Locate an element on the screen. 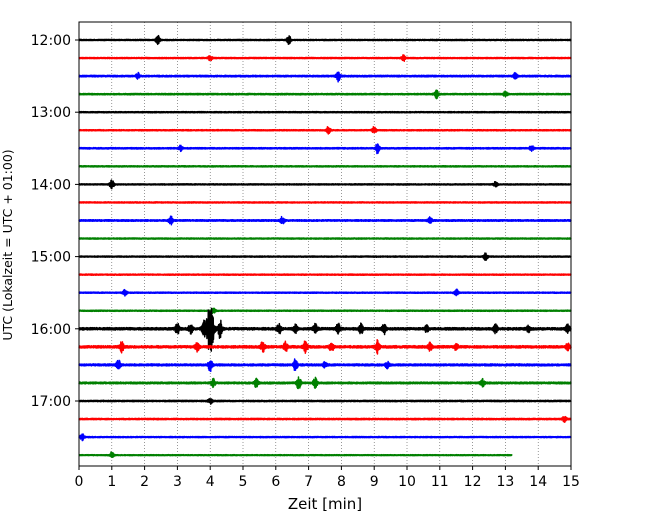 Image resolution: width=650 pixels, height=525 pixels. y-axis-label: UTC (Lokalzeit = UTC + 01:00) is located at coordinates (7, 244).